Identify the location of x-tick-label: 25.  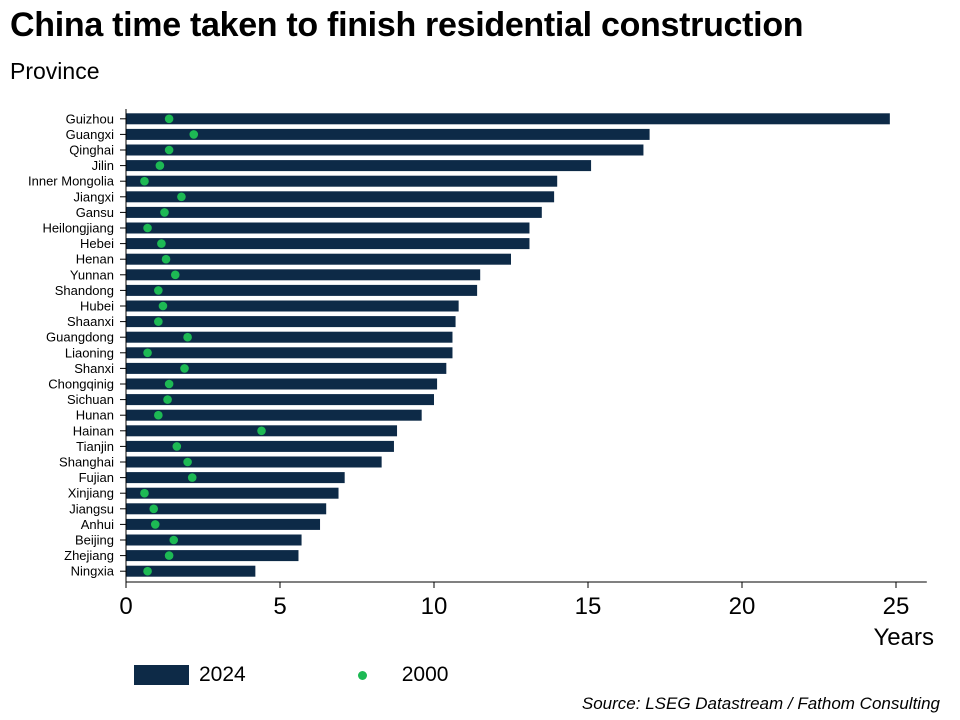
(896, 606).